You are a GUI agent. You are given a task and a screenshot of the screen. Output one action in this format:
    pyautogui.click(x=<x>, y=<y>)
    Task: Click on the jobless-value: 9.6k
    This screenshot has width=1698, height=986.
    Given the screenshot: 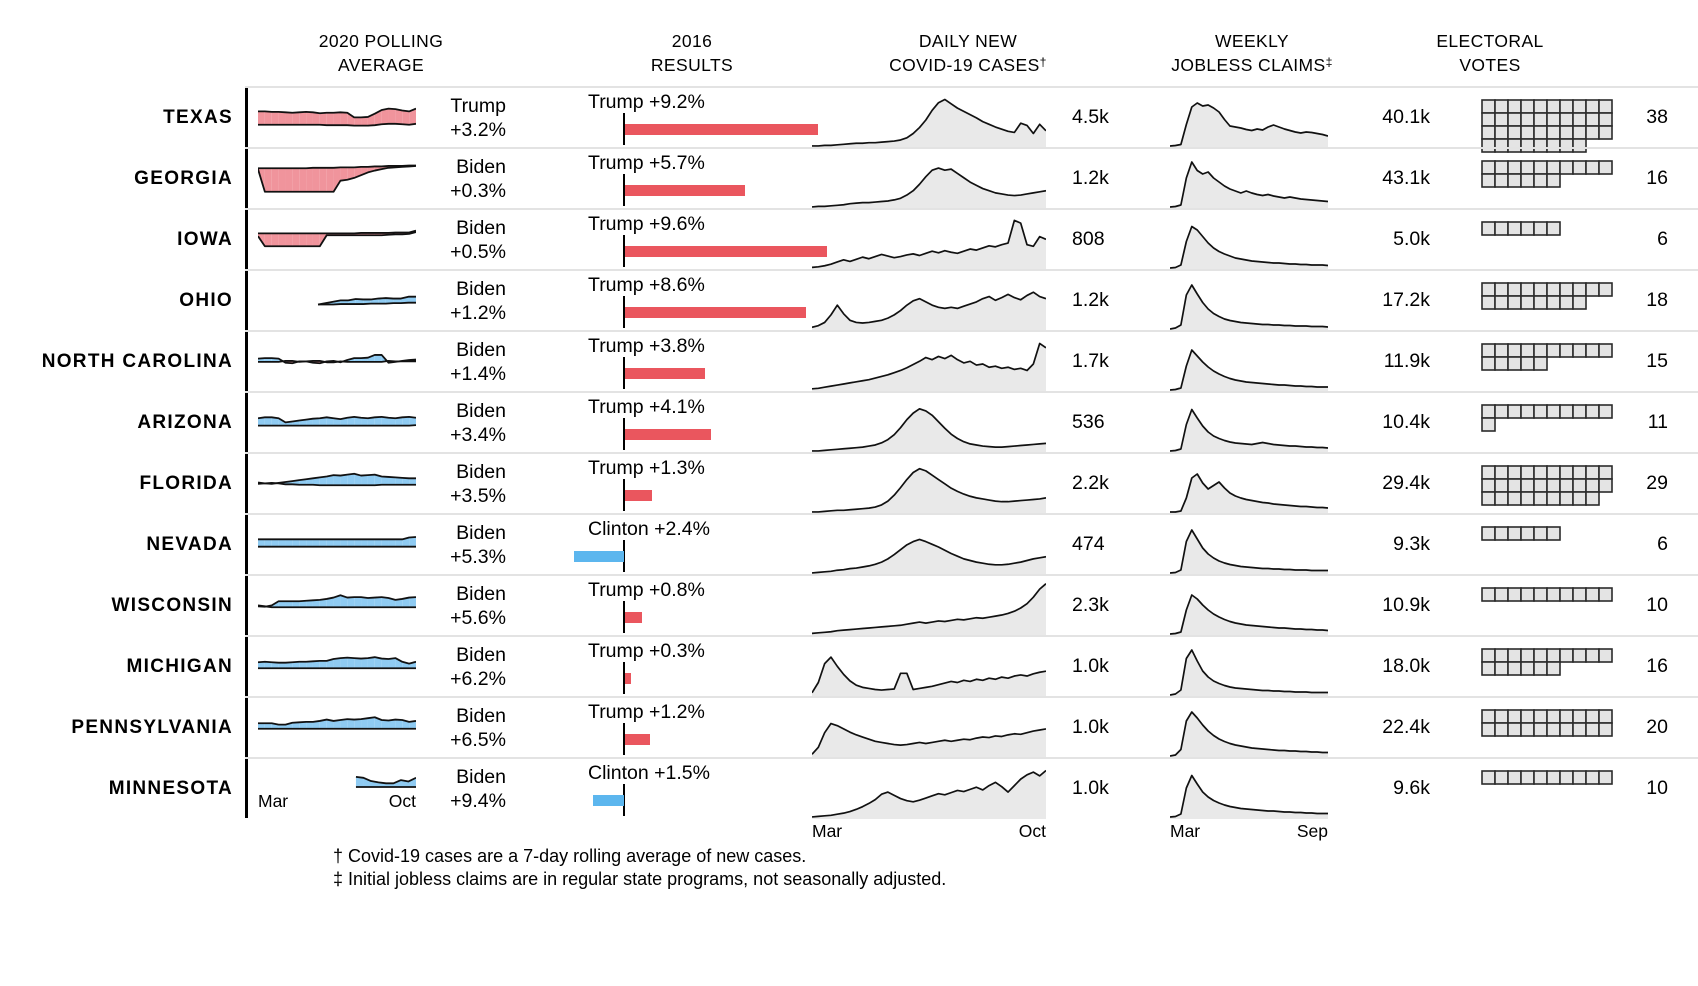 What is the action you would take?
    pyautogui.click(x=1411, y=788)
    